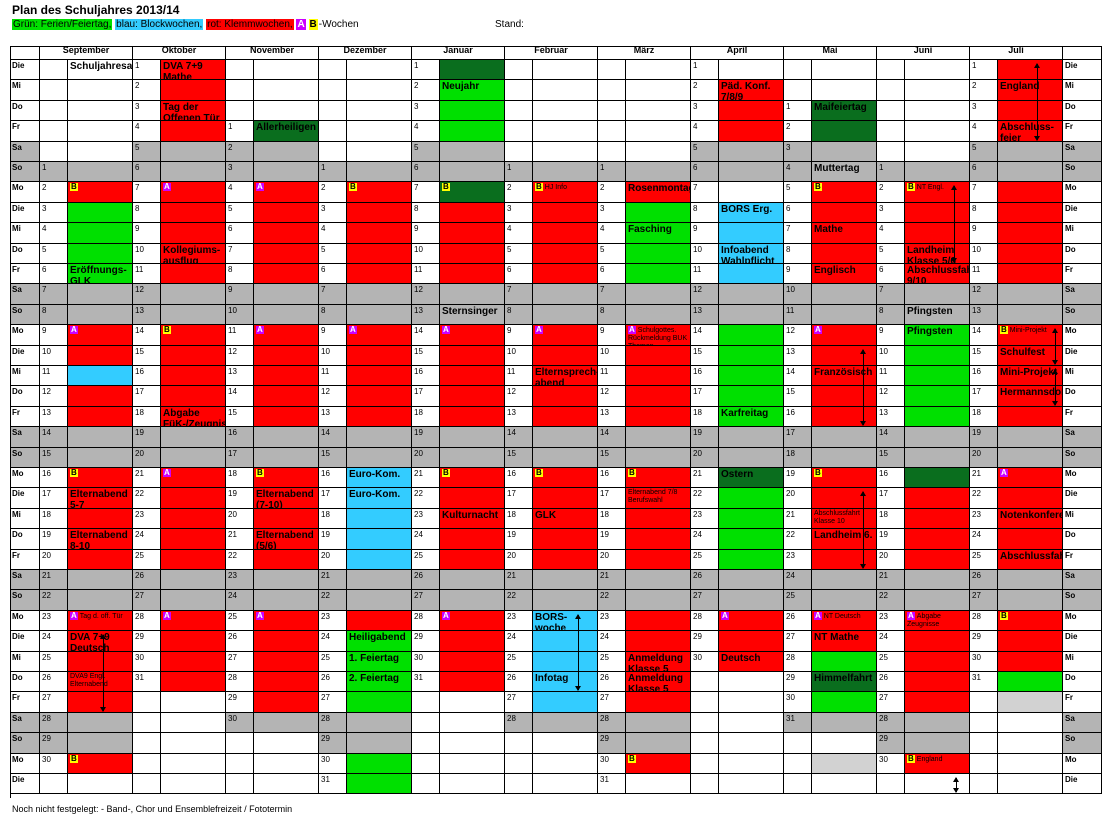  Describe the element at coordinates (25, 661) in the screenshot. I see `weekday-label: Mi` at that location.